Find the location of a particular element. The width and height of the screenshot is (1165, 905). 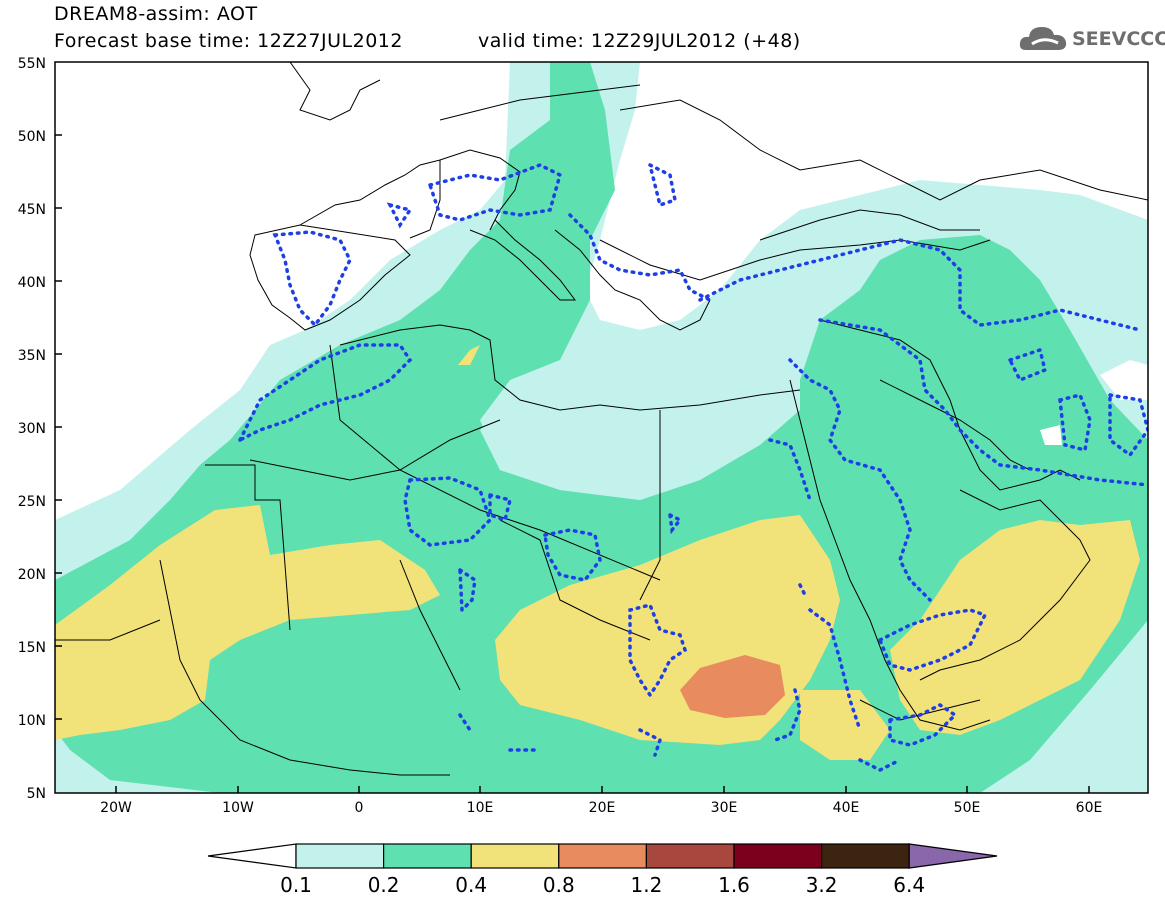

colorbar-label: 0.4 is located at coordinates (471, 885).